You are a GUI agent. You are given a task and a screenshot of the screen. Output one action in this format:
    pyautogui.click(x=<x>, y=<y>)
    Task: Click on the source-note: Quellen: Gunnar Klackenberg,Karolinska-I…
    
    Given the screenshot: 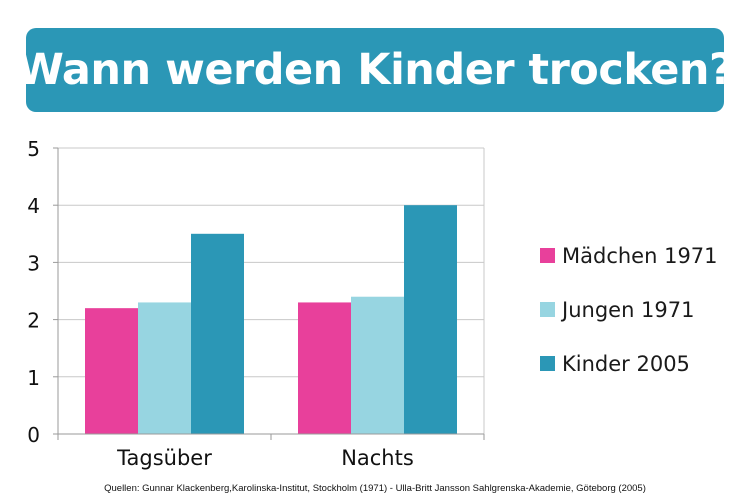 What is the action you would take?
    pyautogui.click(x=375, y=488)
    